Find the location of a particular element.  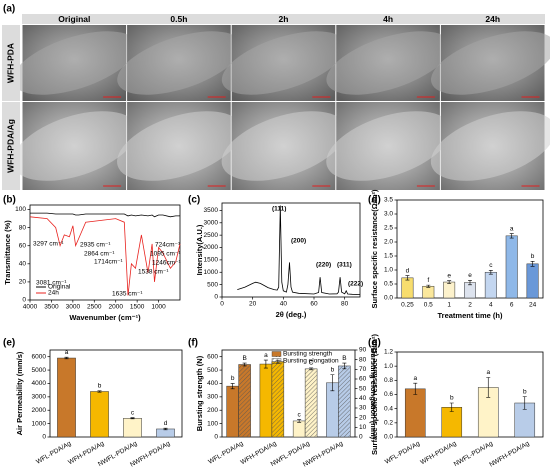

x-tick-label: 0 is located at coordinates (222, 304).